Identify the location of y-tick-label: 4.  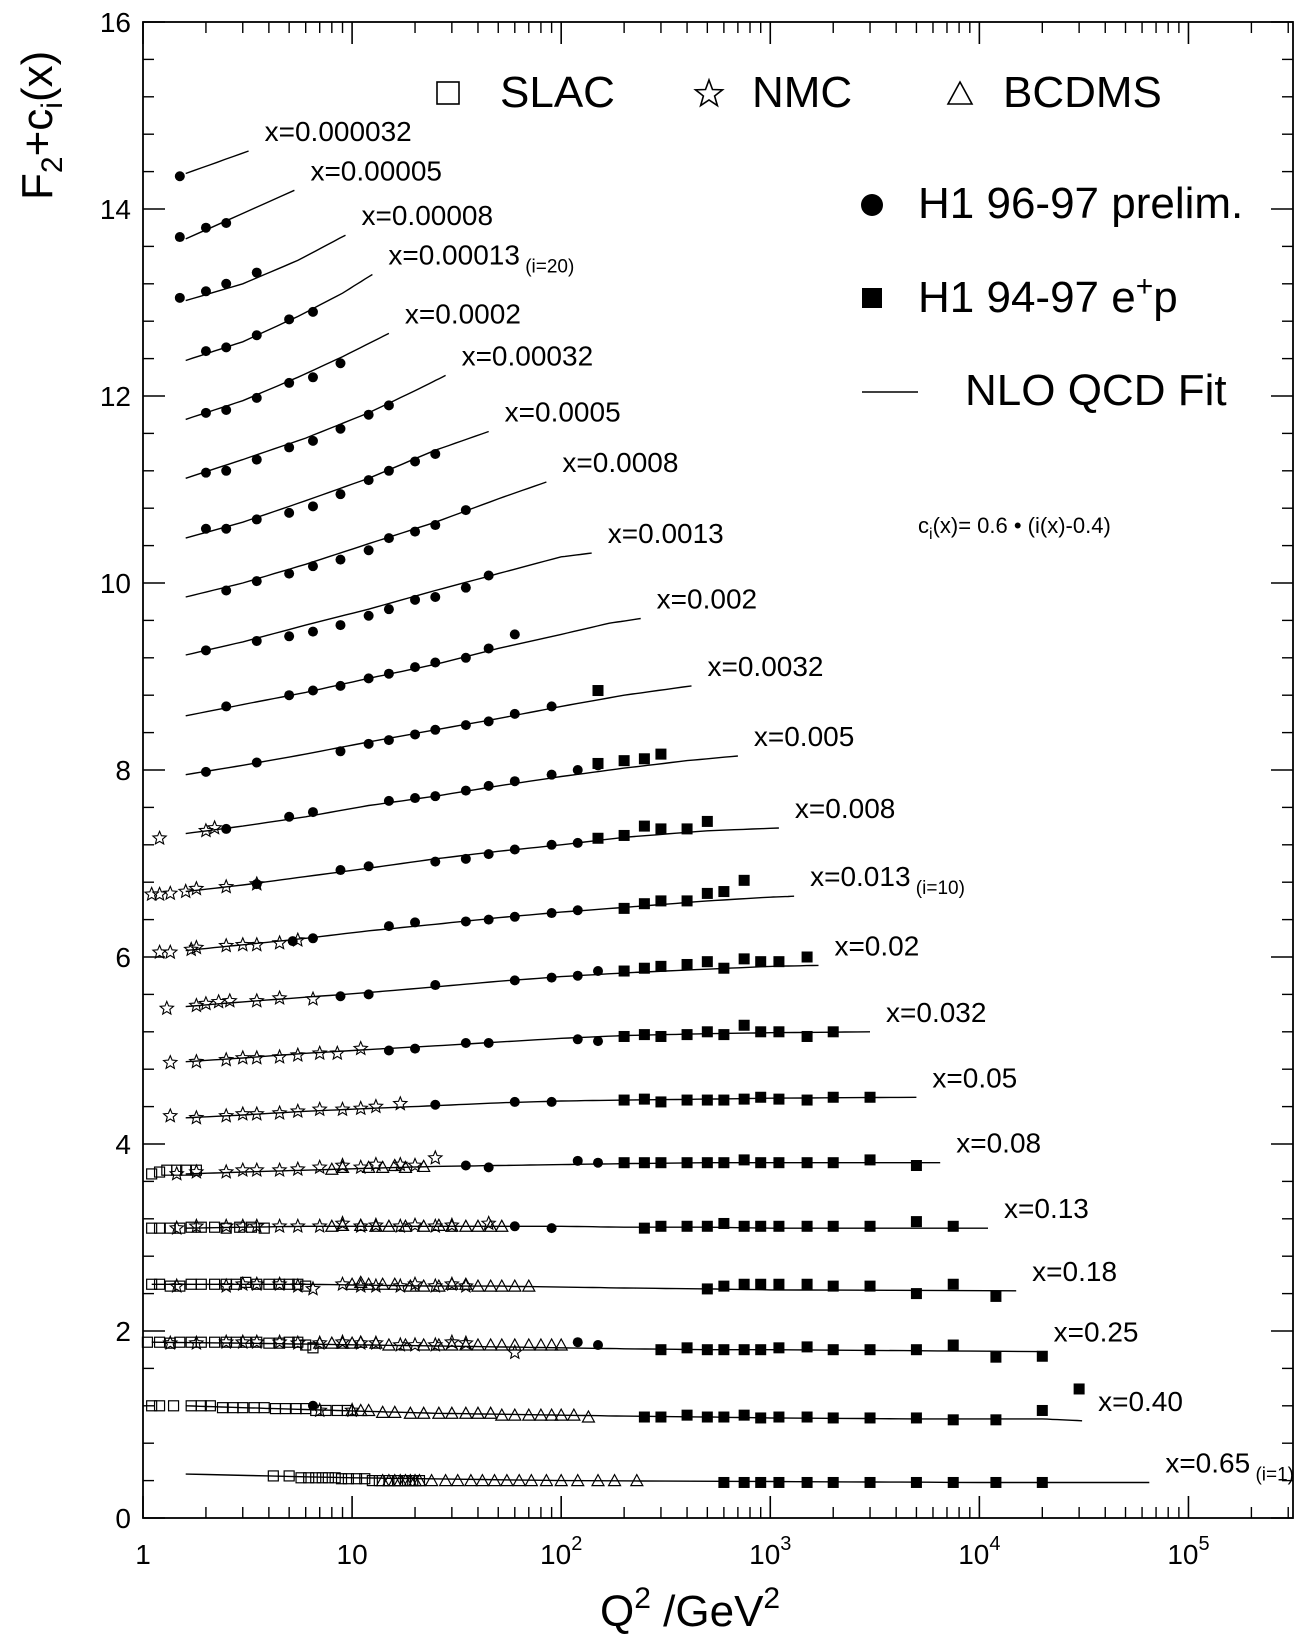
(123, 1144).